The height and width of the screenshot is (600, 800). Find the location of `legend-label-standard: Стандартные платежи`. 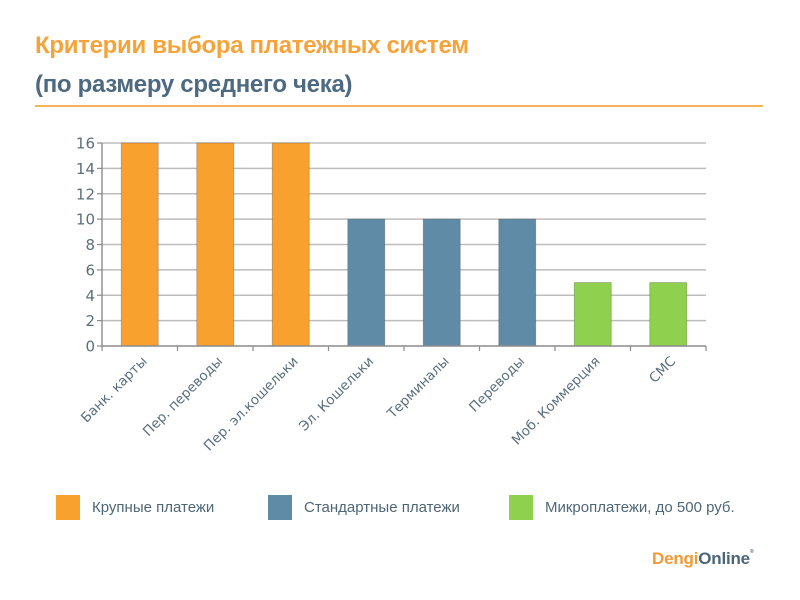

legend-label-standard: Стандартные платежи is located at coordinates (382, 507).